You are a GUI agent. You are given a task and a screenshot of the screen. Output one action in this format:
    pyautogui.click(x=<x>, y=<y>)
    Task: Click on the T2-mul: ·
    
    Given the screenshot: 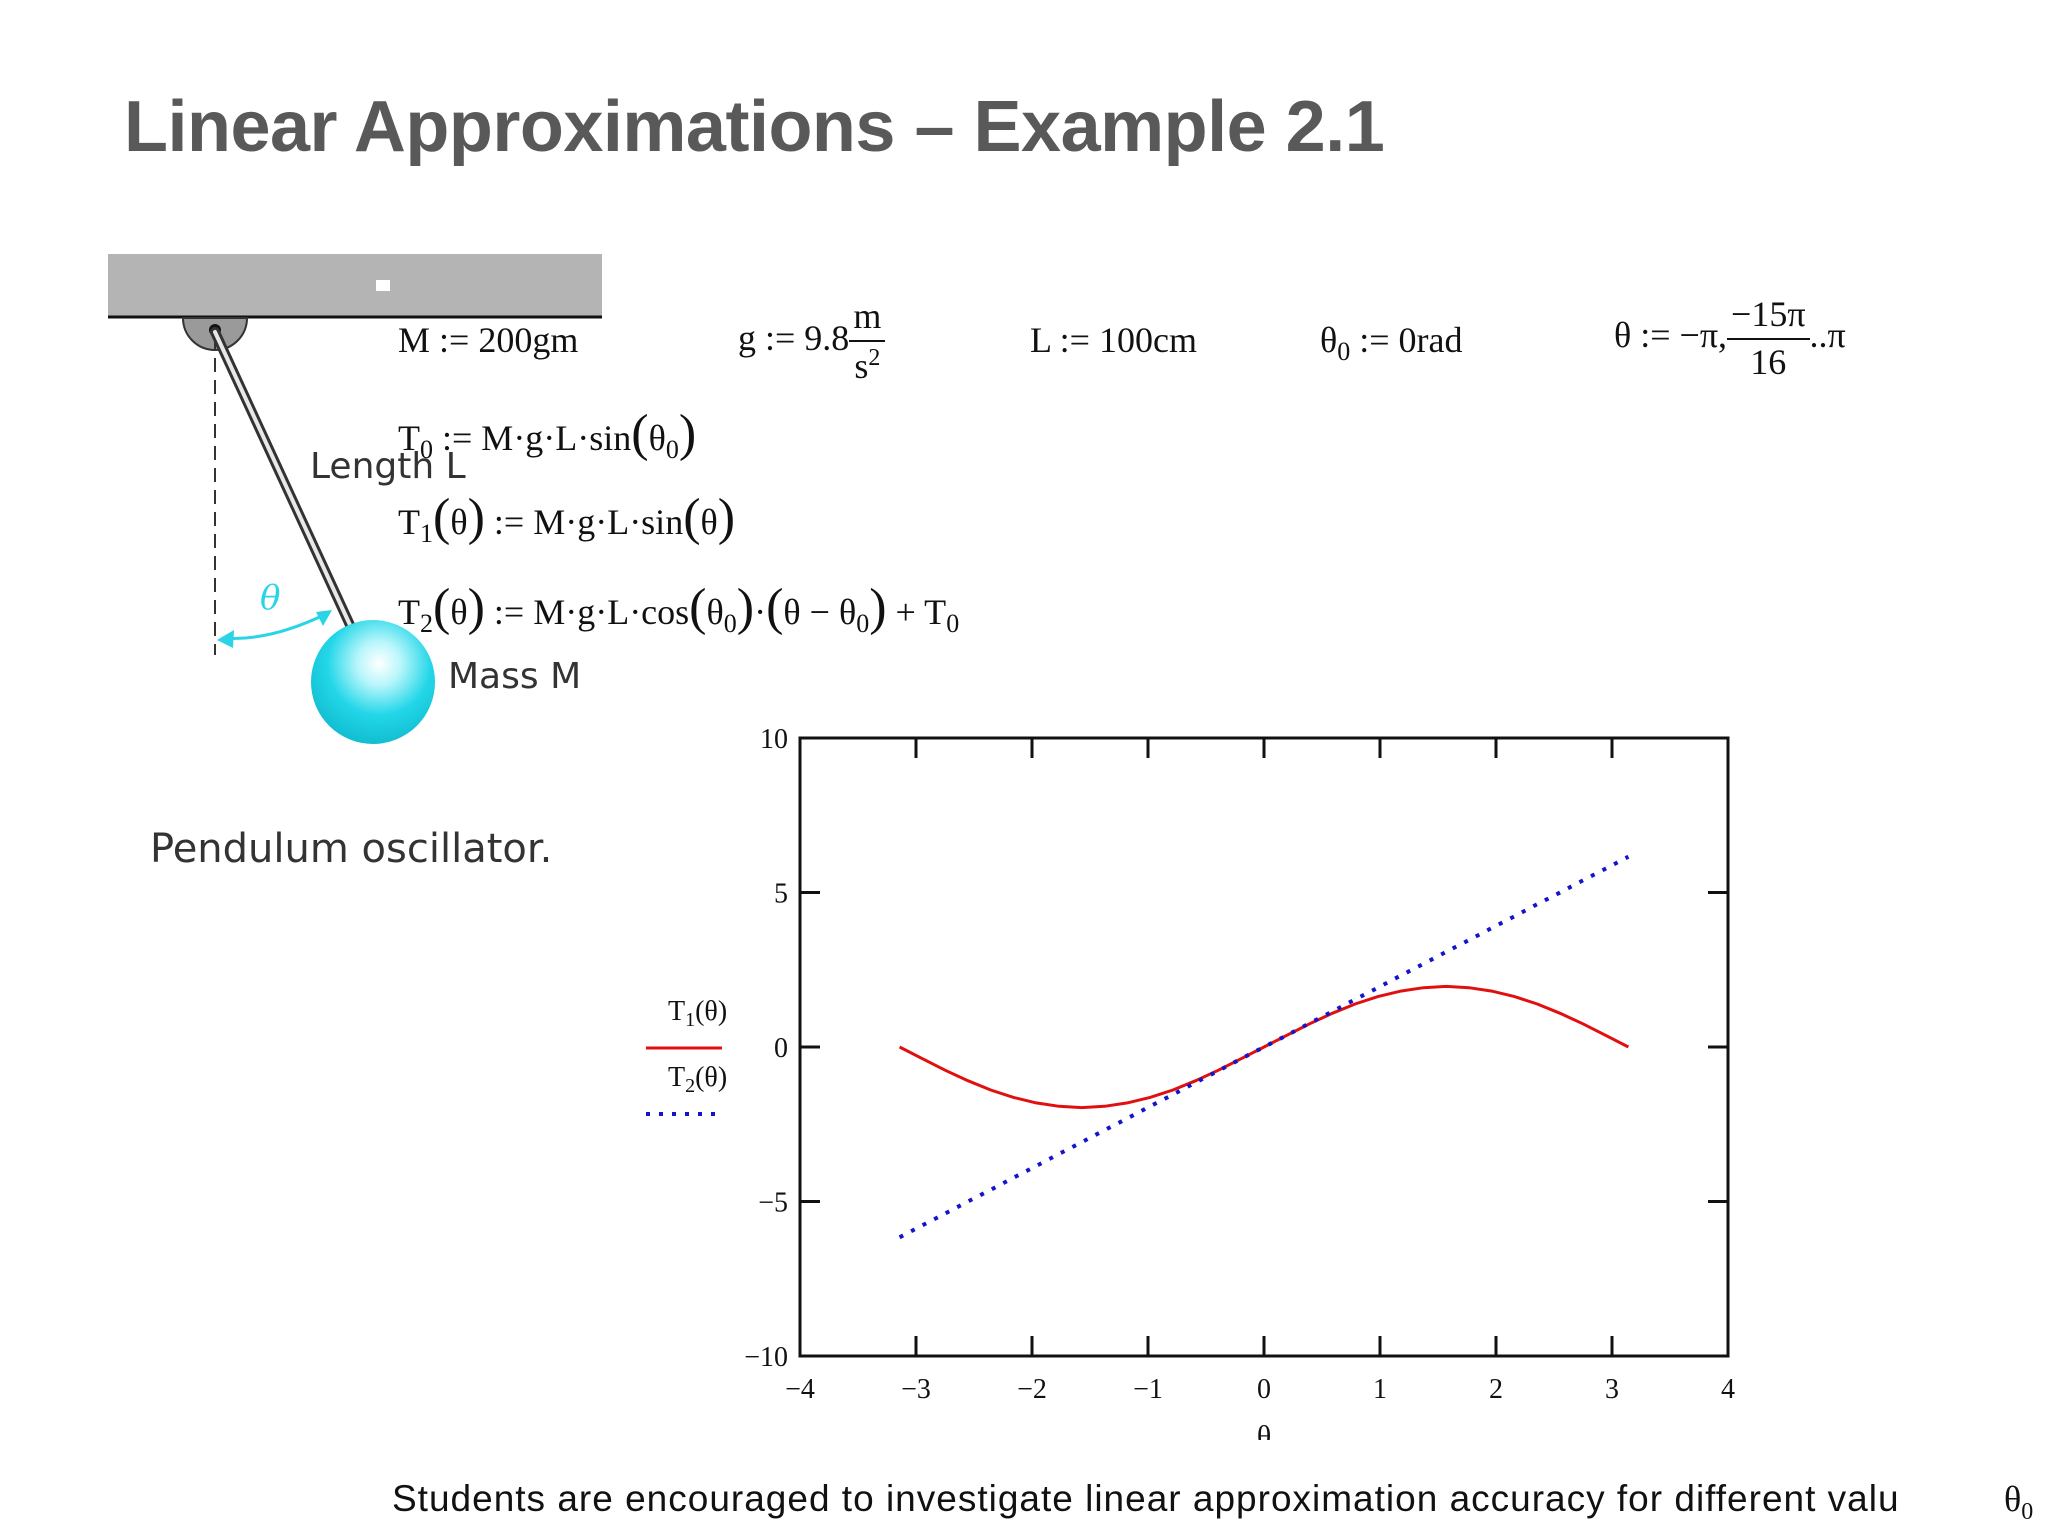 What is the action you would take?
    pyautogui.click(x=760, y=612)
    